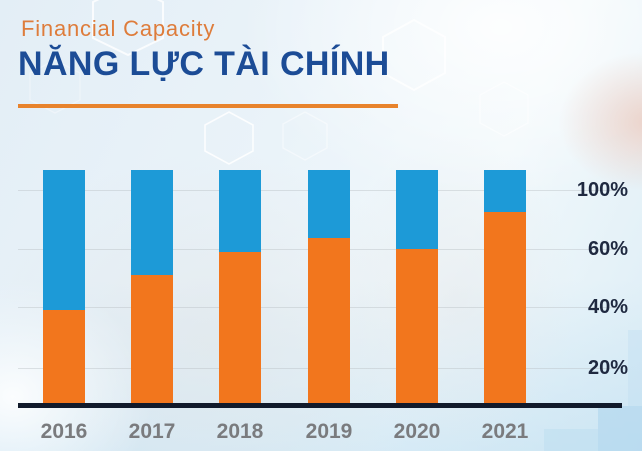 This screenshot has height=451, width=642. I want to click on bar-2019, so click(329, 286).